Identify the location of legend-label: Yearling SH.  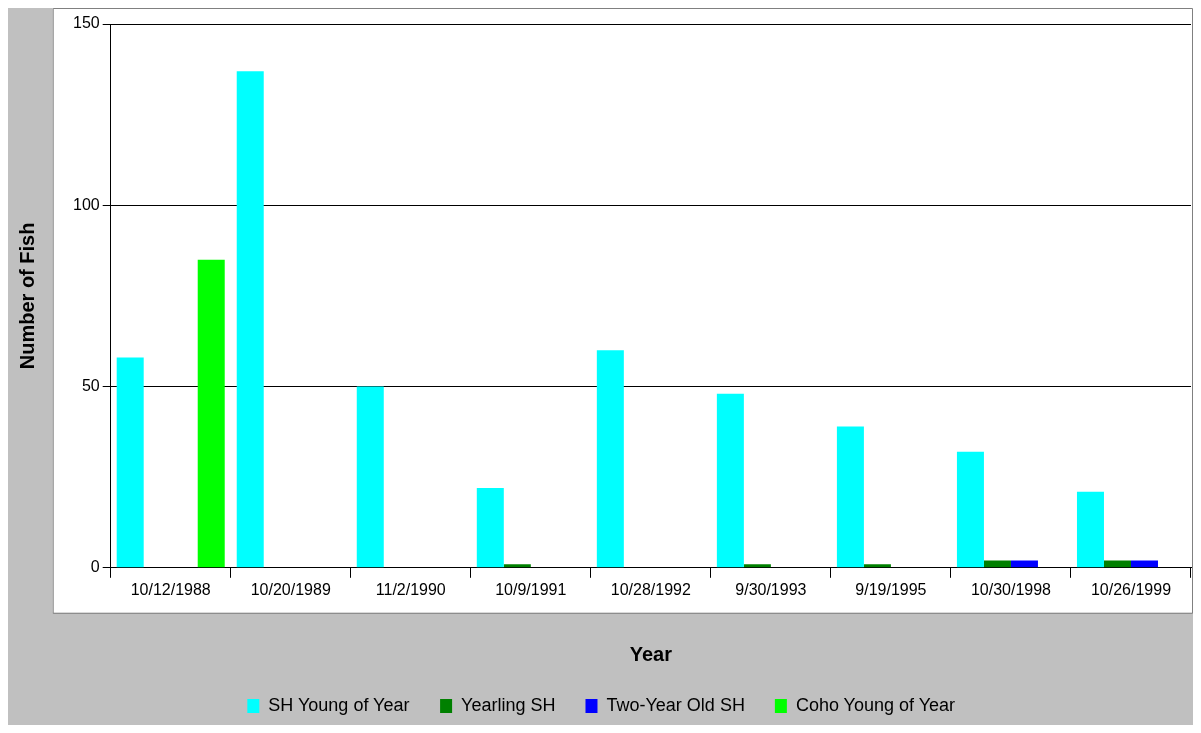
(508, 704).